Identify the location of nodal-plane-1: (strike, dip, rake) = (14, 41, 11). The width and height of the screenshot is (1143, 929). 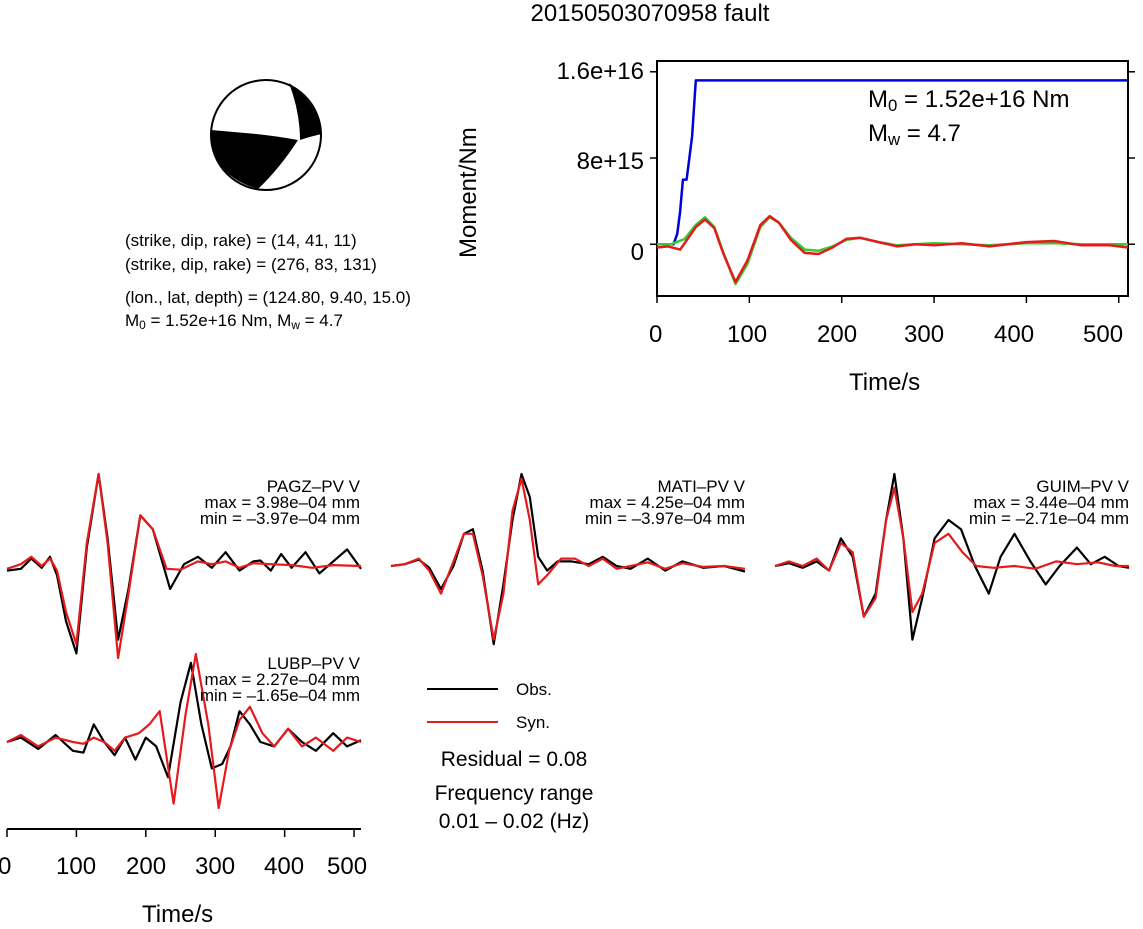
(241, 240).